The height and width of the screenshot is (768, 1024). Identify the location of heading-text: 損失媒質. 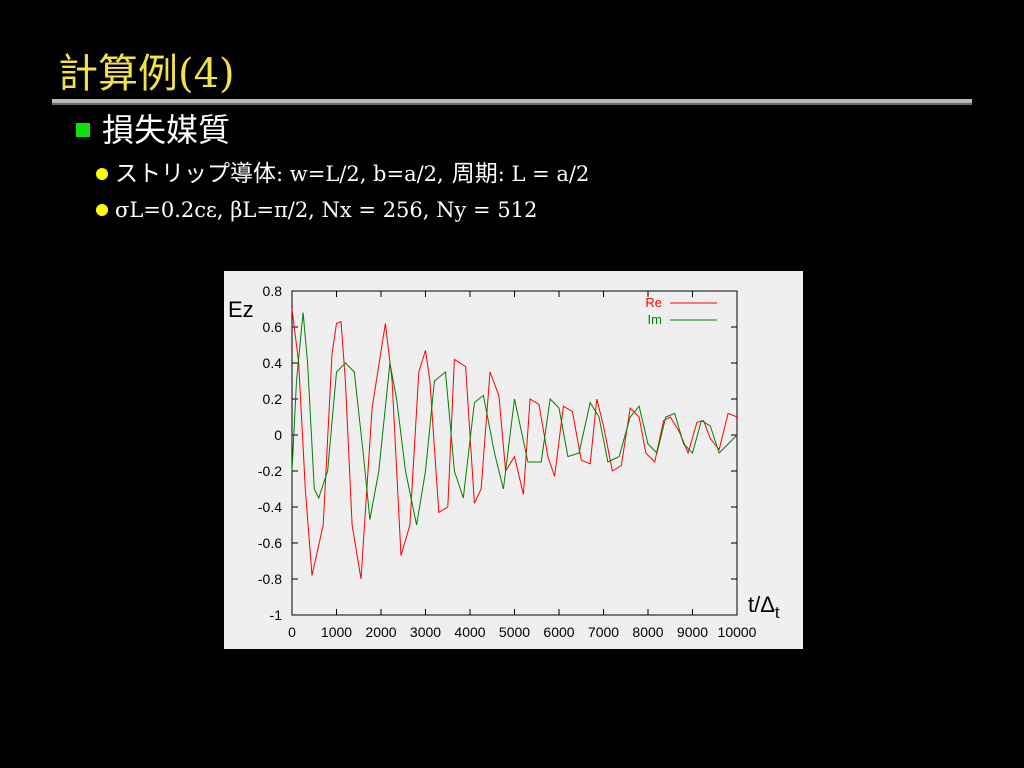
(166, 130).